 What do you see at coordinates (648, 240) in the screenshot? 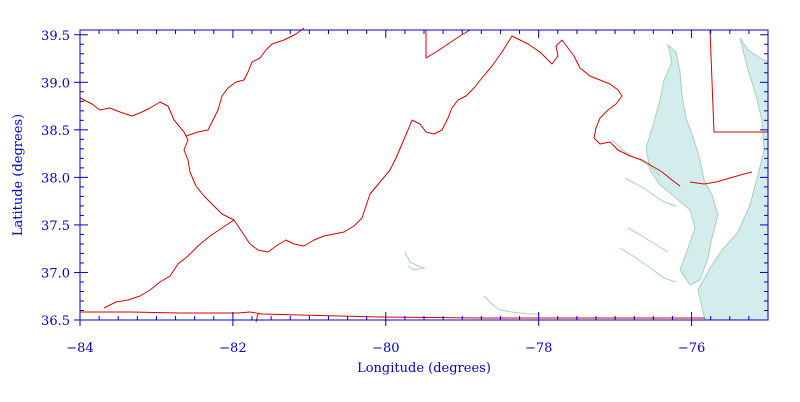
I see `york-shoreline` at bounding box center [648, 240].